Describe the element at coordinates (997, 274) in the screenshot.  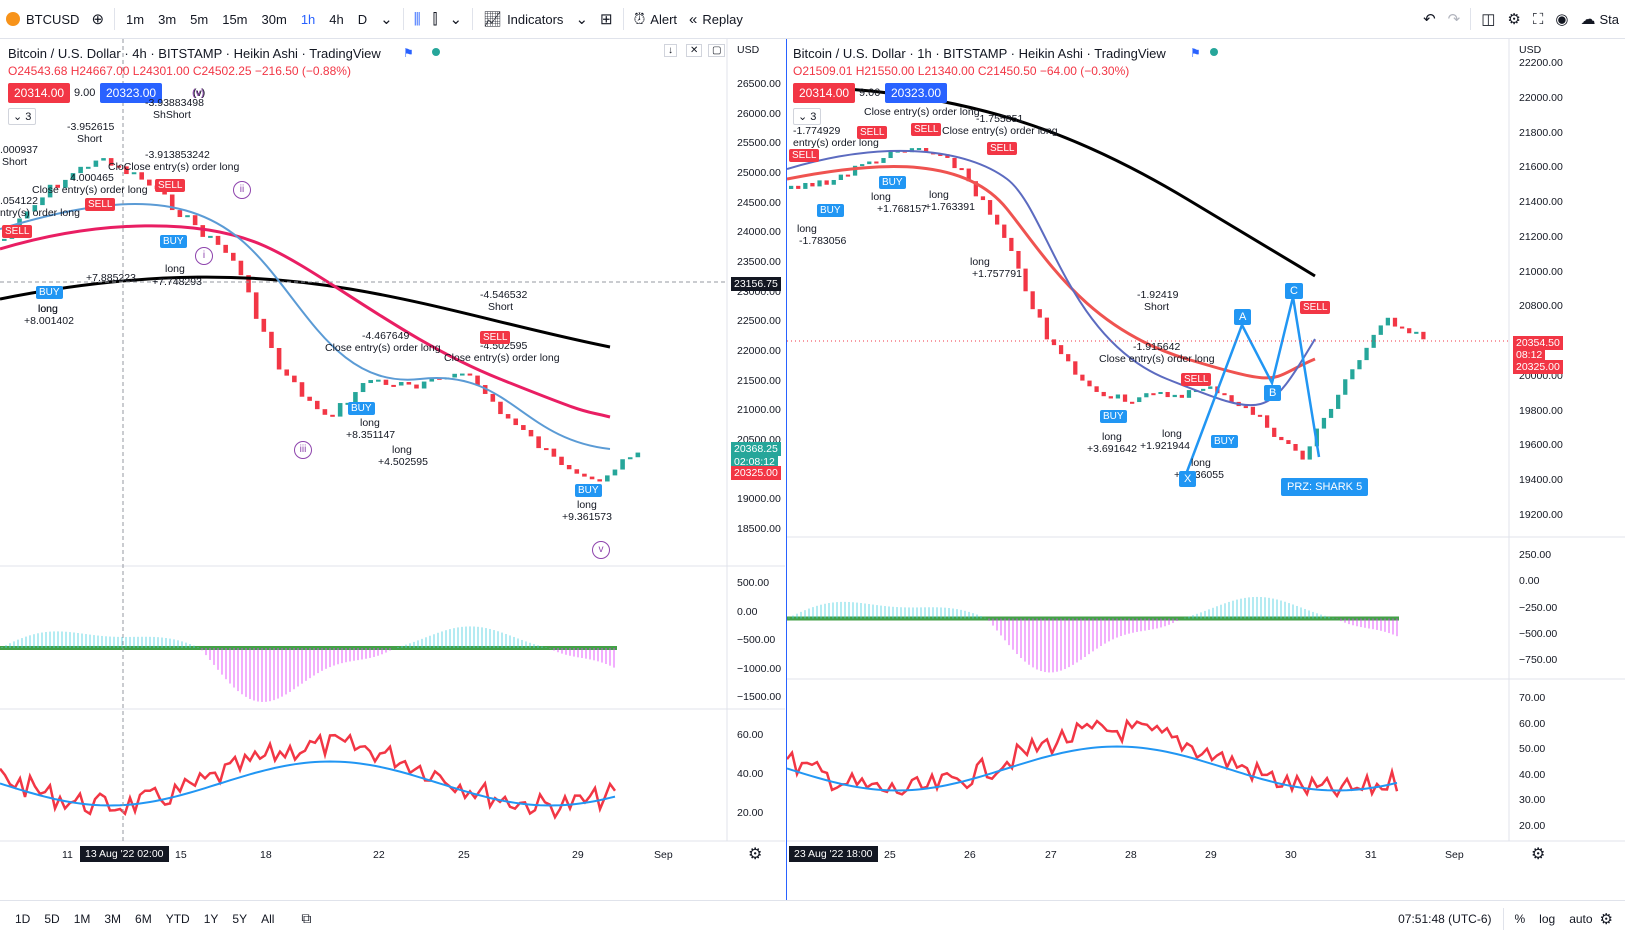
I see `trade-annotation: +1.757791` at that location.